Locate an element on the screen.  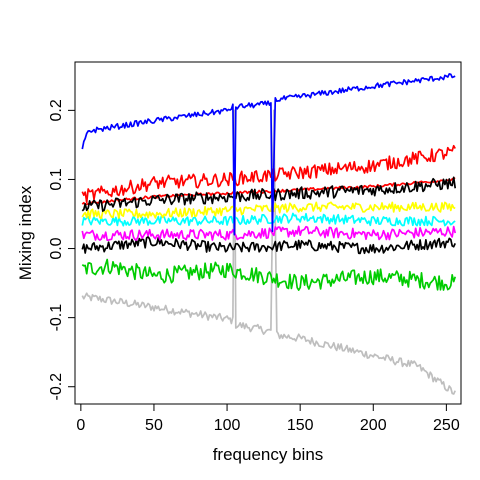
y-tick-label: 0.0 is located at coordinates (56, 248).